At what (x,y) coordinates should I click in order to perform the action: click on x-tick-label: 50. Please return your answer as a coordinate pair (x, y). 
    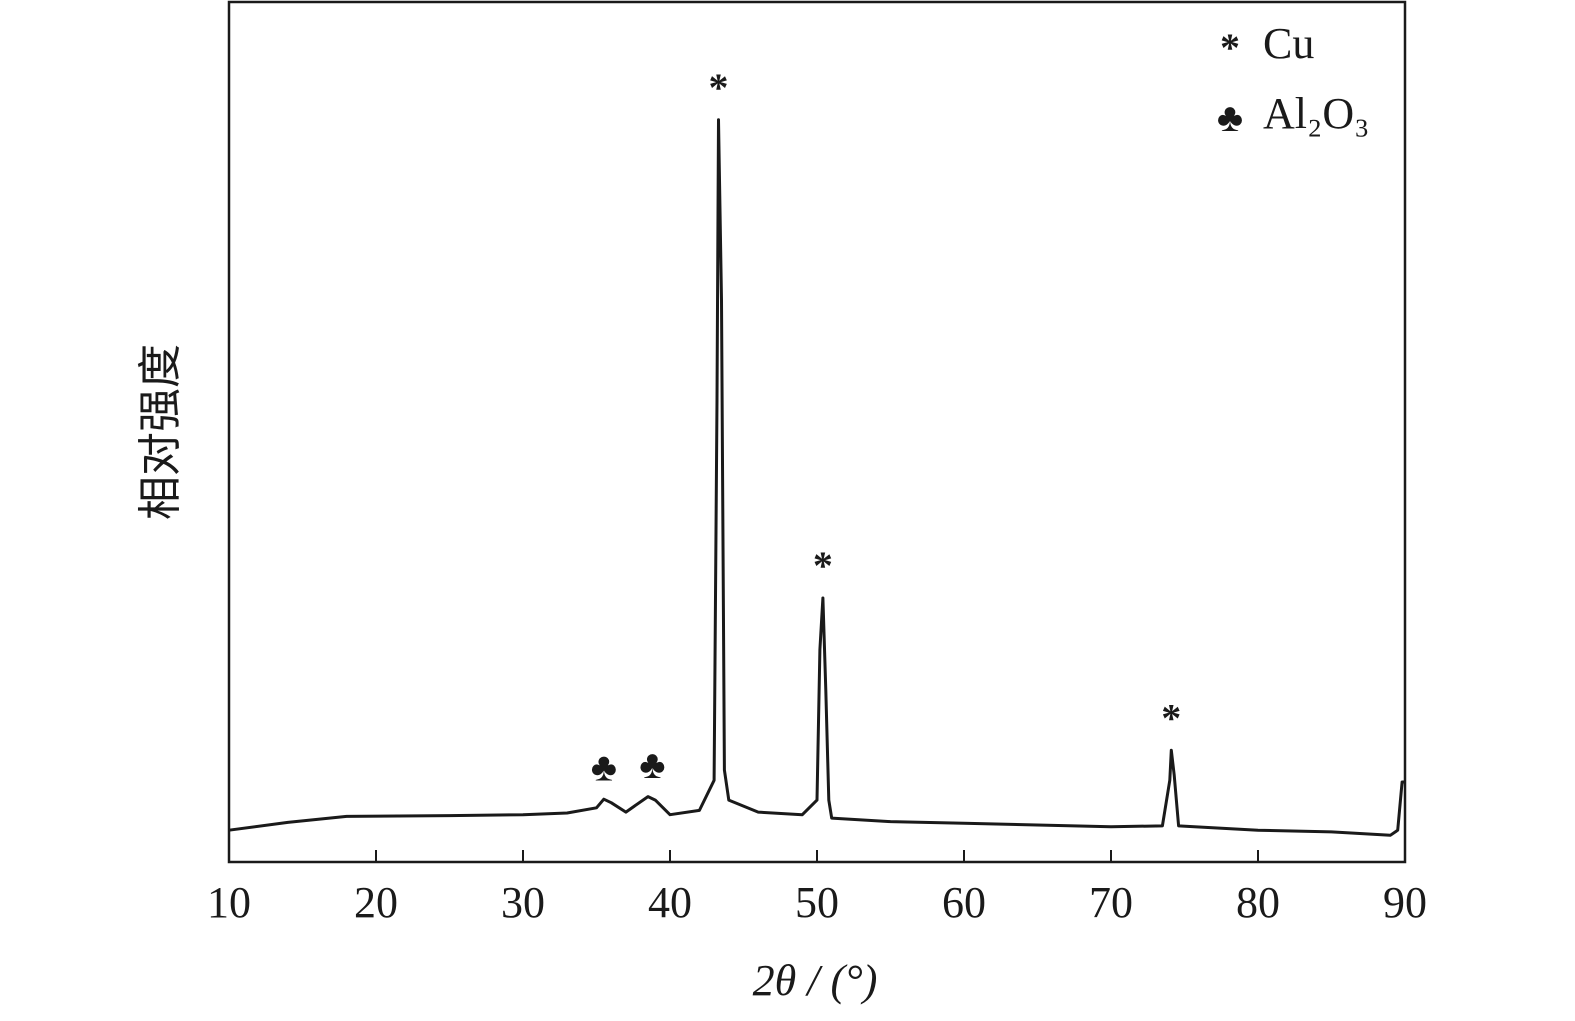
    Looking at the image, I should click on (817, 902).